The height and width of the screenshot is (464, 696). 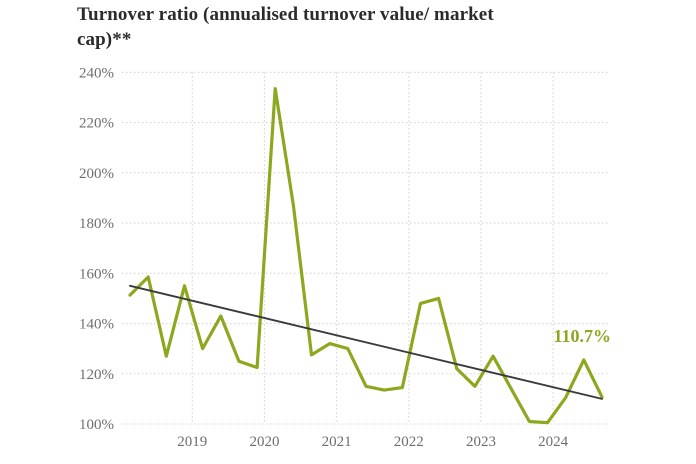 I want to click on y-axis-tick-label: 100%, so click(x=96, y=425).